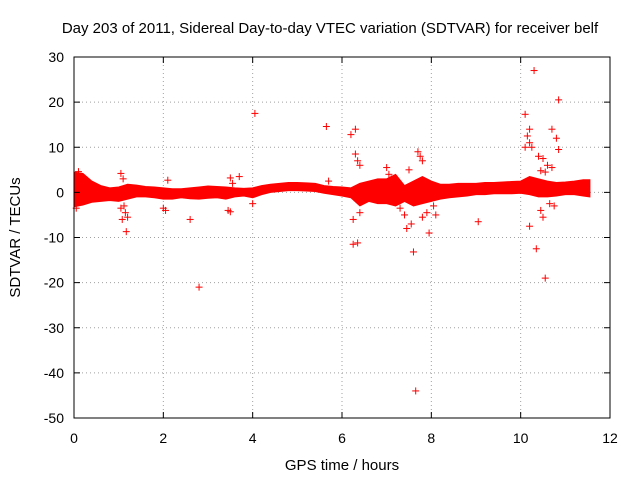 The width and height of the screenshot is (640, 480). What do you see at coordinates (431, 438) in the screenshot?
I see `x-tick-label: 8` at bounding box center [431, 438].